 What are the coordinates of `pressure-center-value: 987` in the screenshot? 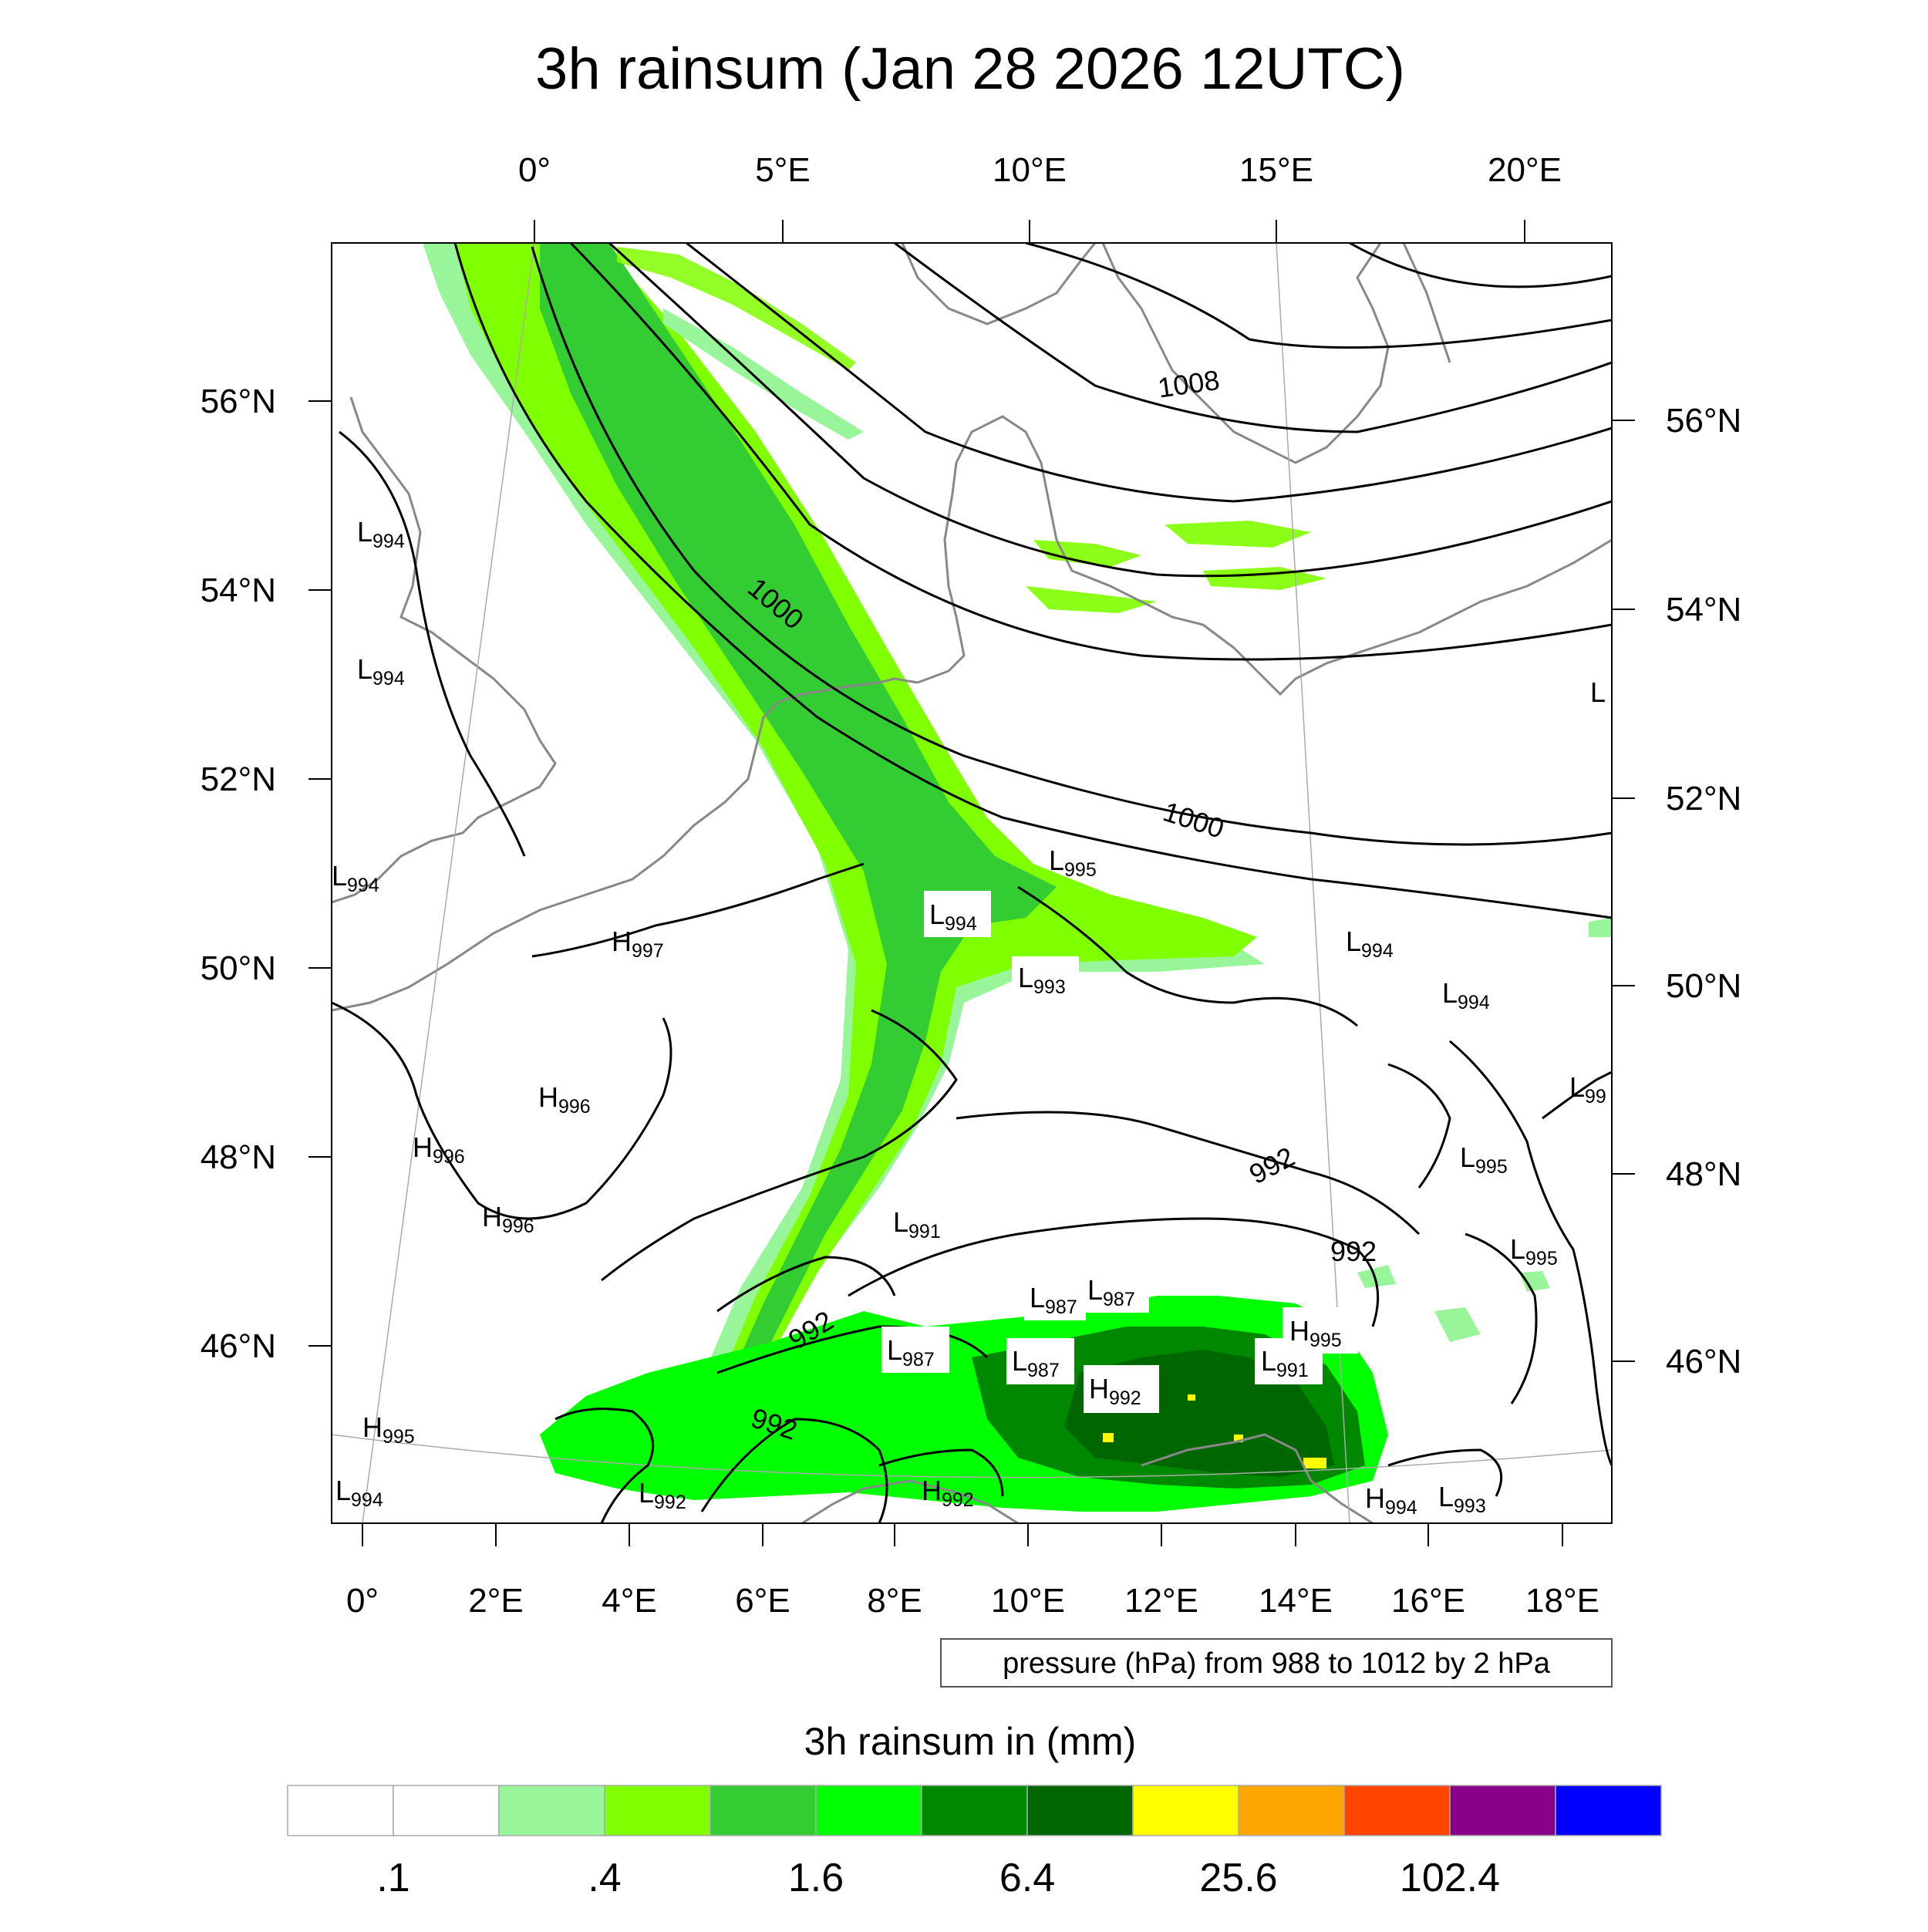 It's located at (1043, 1370).